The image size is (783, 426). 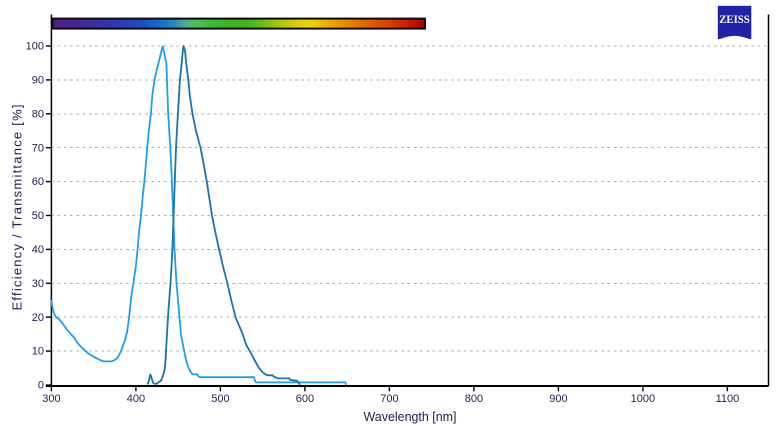 What do you see at coordinates (38, 250) in the screenshot?
I see `svg-text: 40` at bounding box center [38, 250].